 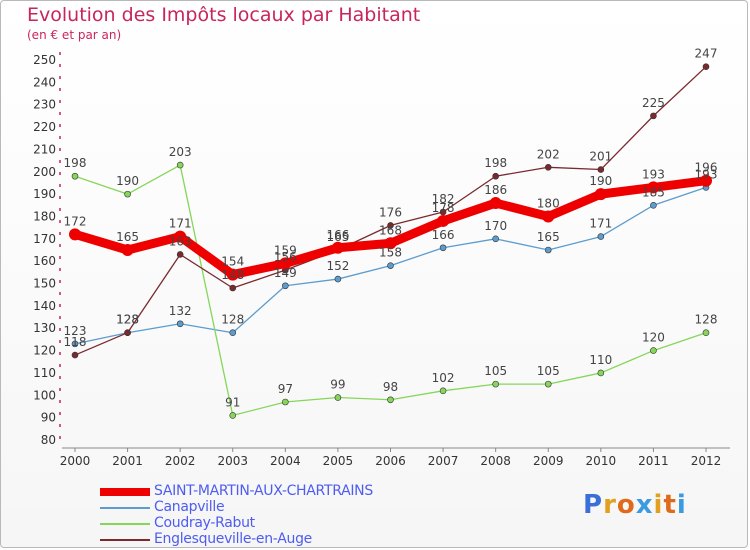 I want to click on data-label: 185, so click(x=653, y=192).